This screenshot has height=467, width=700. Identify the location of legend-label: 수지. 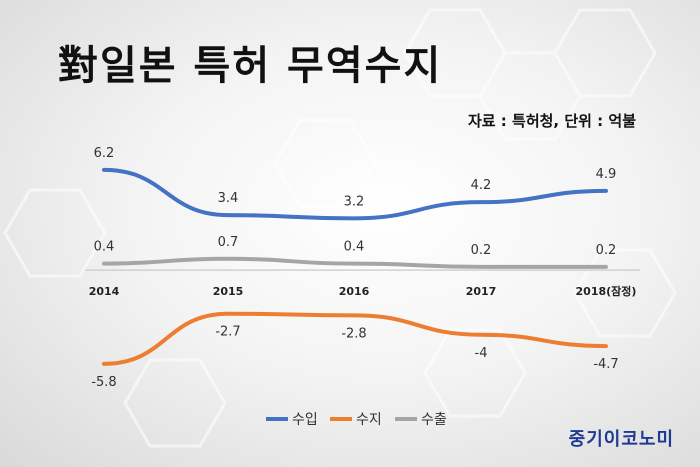
(369, 420).